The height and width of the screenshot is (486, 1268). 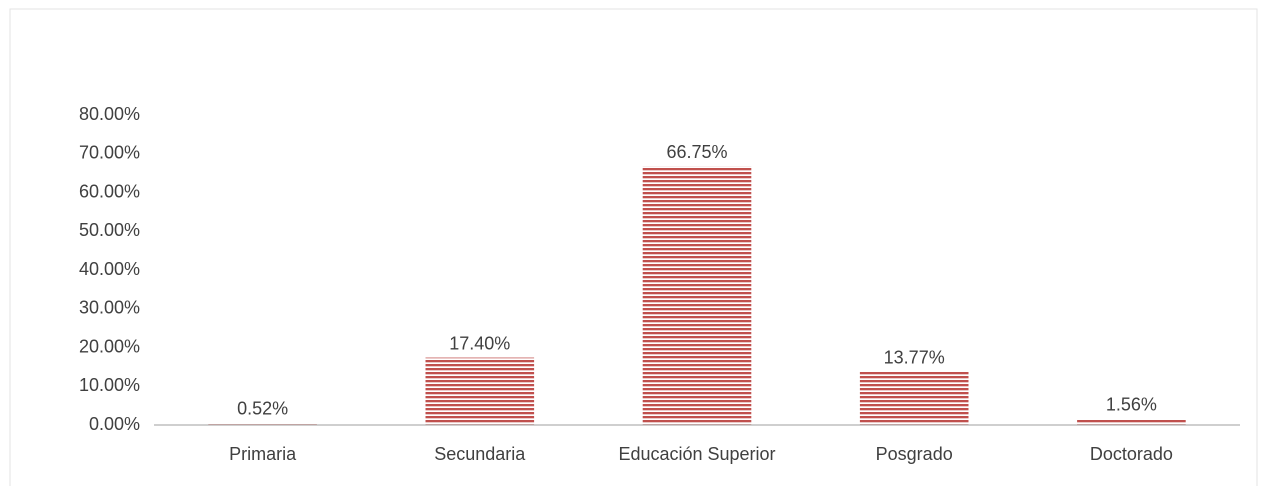 I want to click on data-label: 17.40%, so click(x=479, y=343).